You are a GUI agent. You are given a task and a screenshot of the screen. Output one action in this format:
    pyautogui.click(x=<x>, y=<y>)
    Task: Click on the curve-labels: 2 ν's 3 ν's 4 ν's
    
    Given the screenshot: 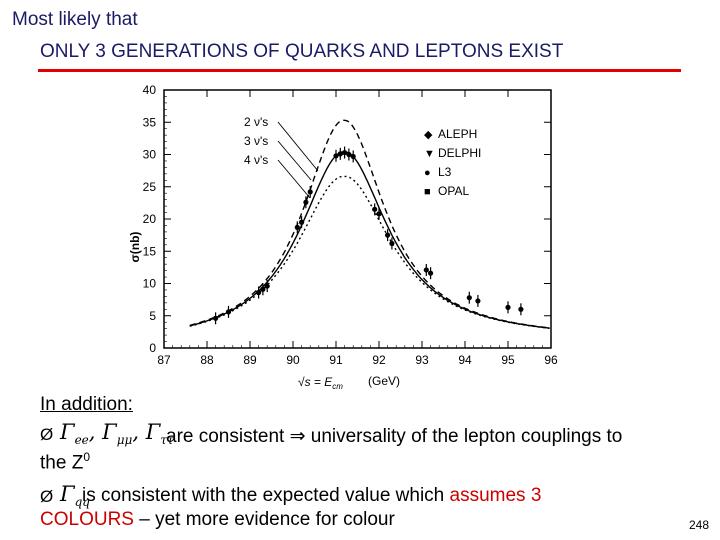 What is the action you would take?
    pyautogui.click(x=281, y=157)
    